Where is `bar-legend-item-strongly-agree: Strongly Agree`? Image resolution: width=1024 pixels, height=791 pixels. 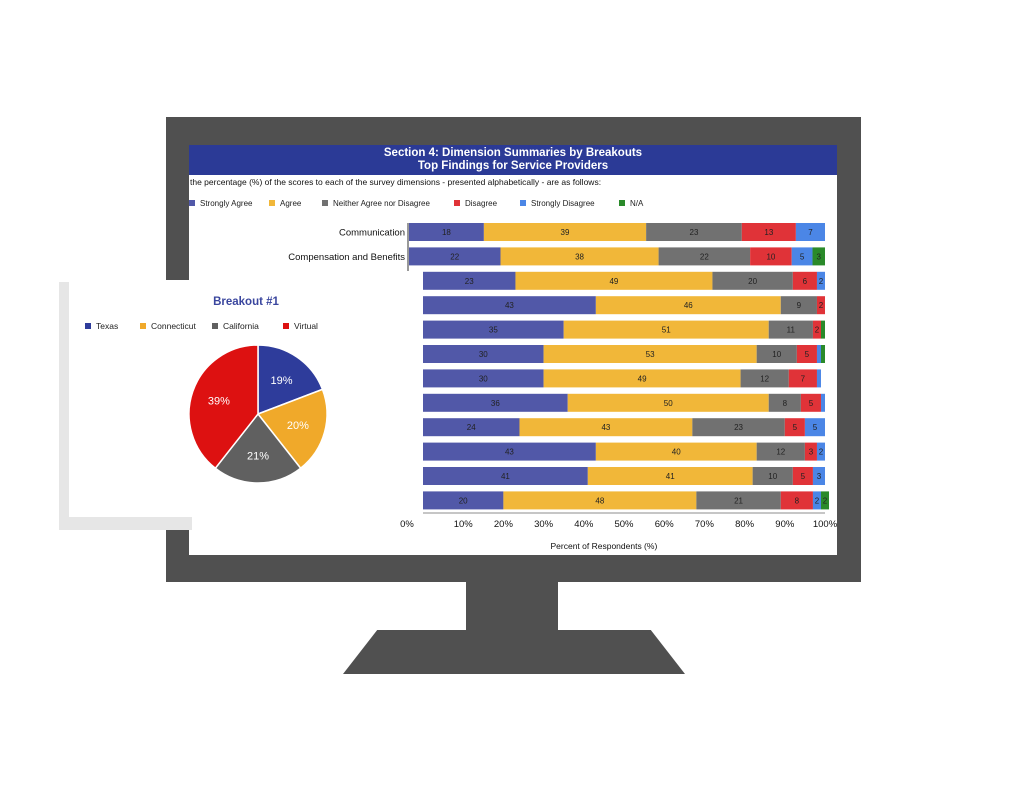 bar-legend-item-strongly-agree: Strongly Agree is located at coordinates (220, 203).